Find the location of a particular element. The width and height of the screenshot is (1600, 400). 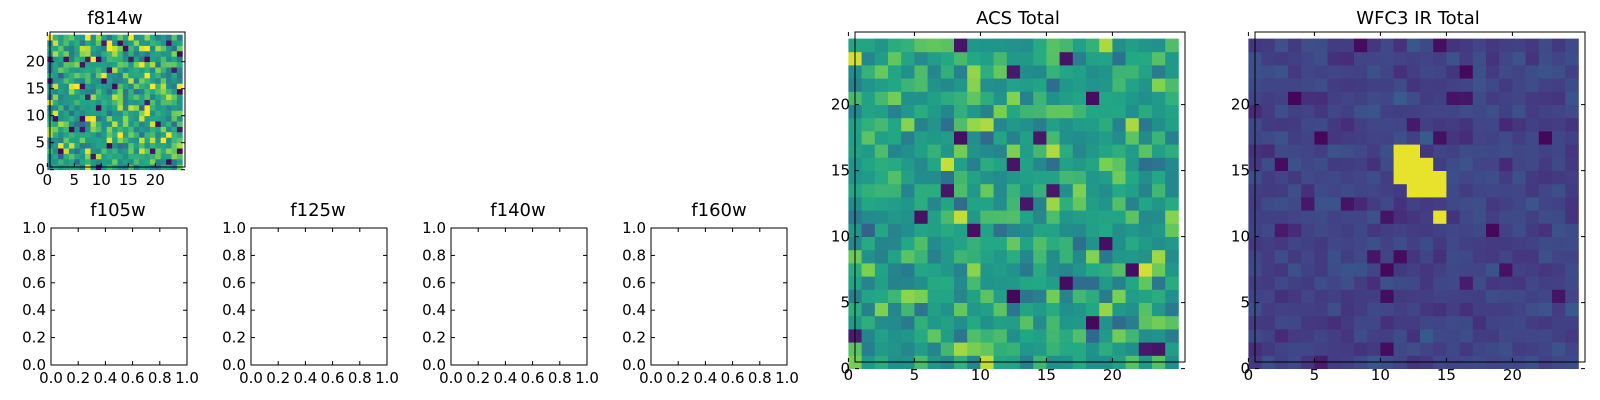

y-tick-label: 0.6 is located at coordinates (34, 283).